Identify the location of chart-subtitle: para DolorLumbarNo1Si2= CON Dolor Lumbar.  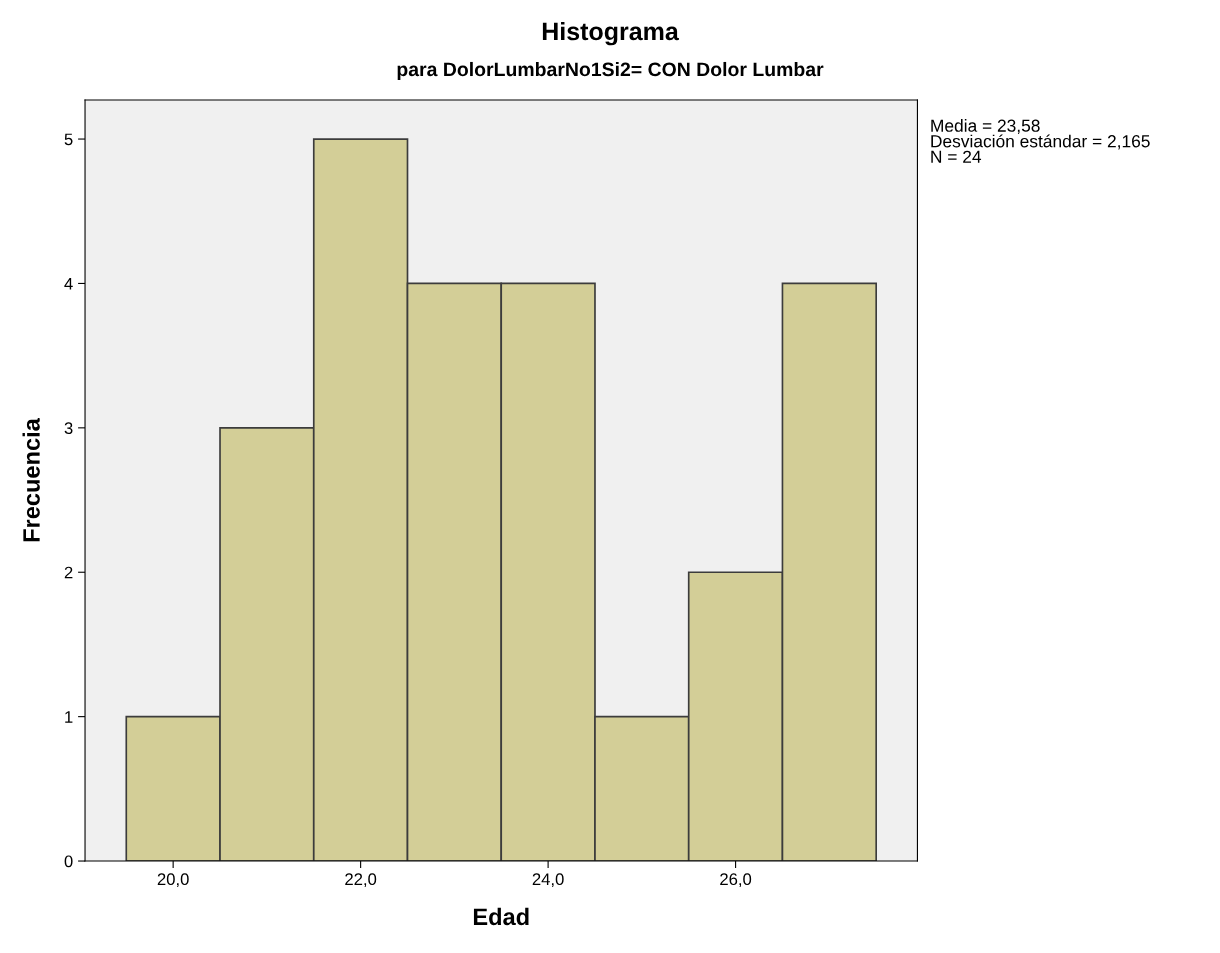
(610, 71).